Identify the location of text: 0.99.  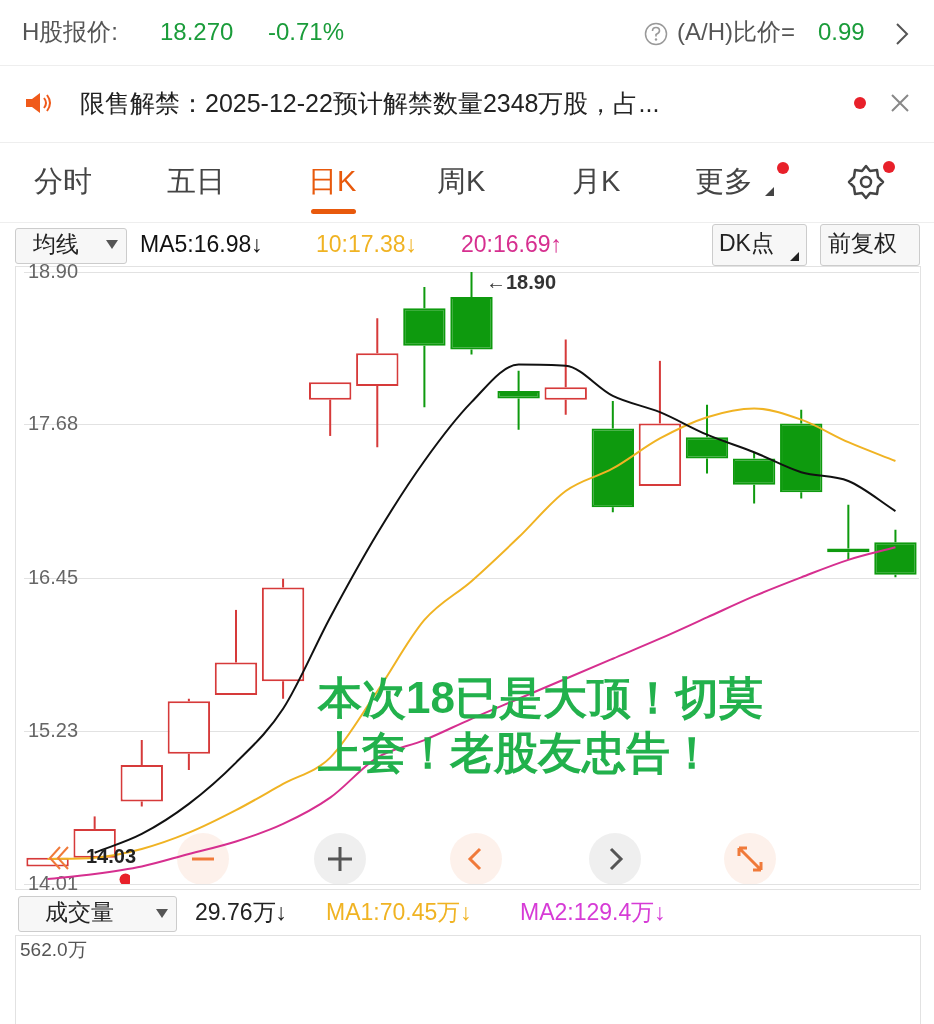
(841, 31).